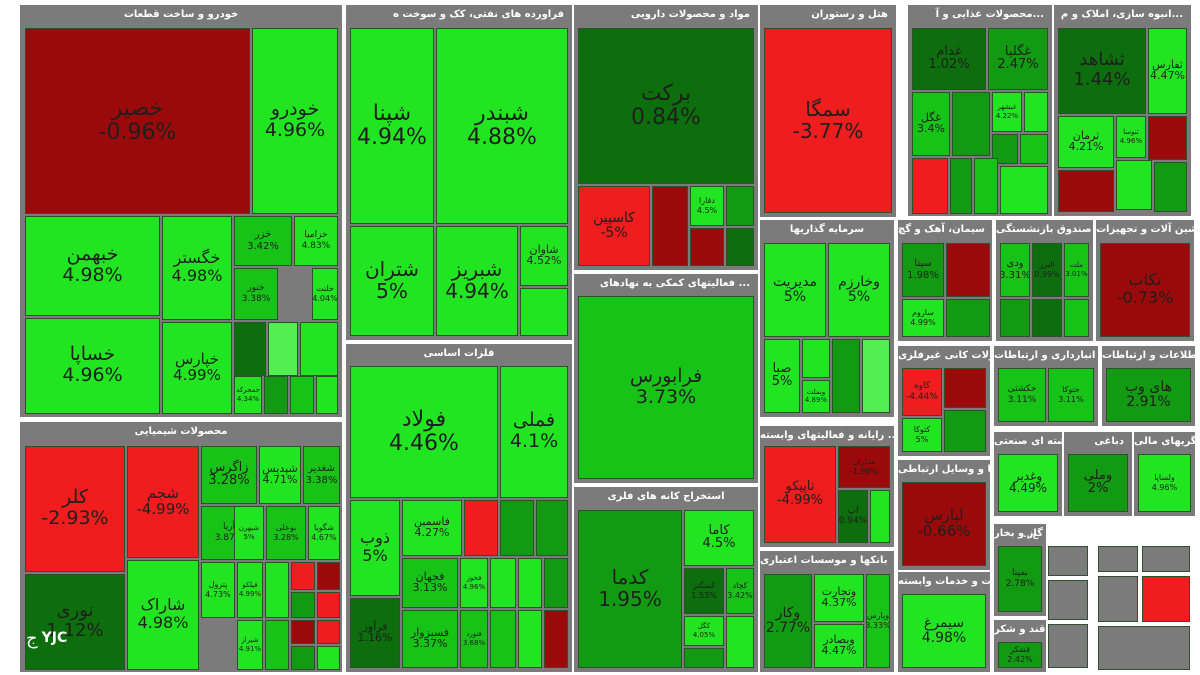  Describe the element at coordinates (719, 538) in the screenshot. I see `stock-tile: کاما 4.5%` at that location.